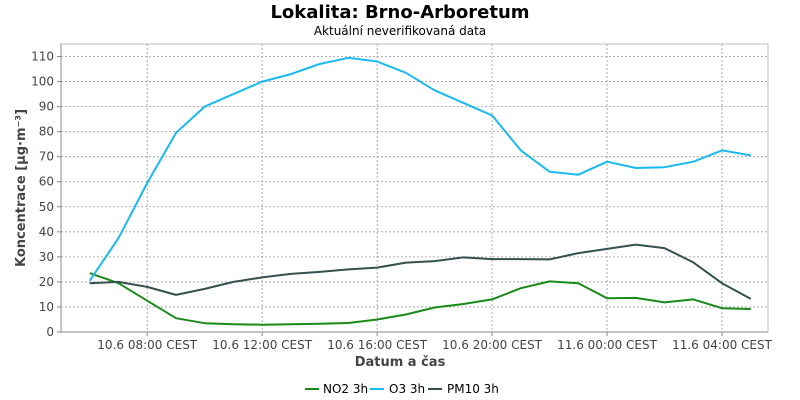 This screenshot has width=800, height=400. I want to click on legend: NO2 3h O3 3h PM10 3h, so click(402, 389).